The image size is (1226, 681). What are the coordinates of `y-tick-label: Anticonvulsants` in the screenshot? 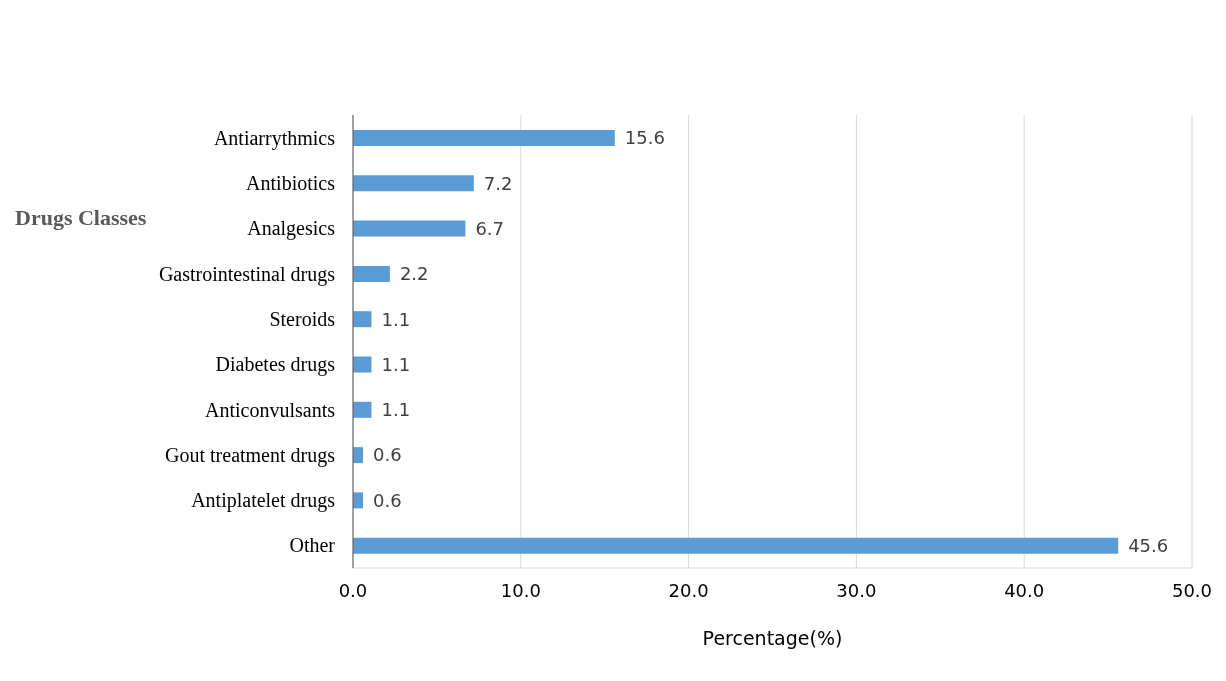 It's located at (270, 409).